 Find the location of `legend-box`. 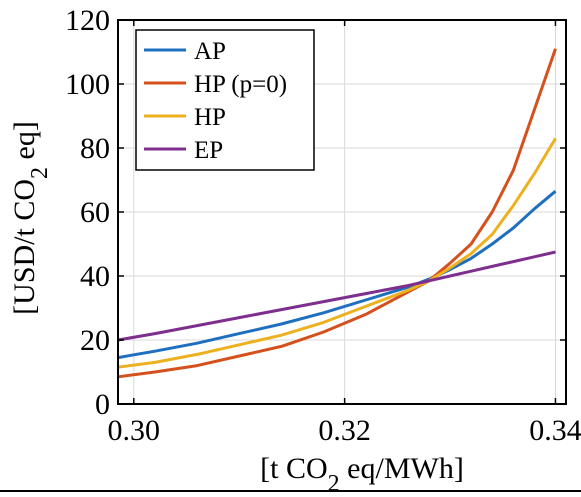

legend-box is located at coordinates (225, 100).